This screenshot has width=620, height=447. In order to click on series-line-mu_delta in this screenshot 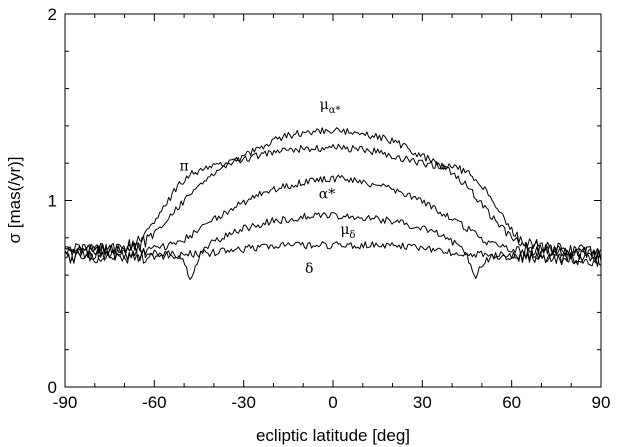, I will do `click(333, 246)`.